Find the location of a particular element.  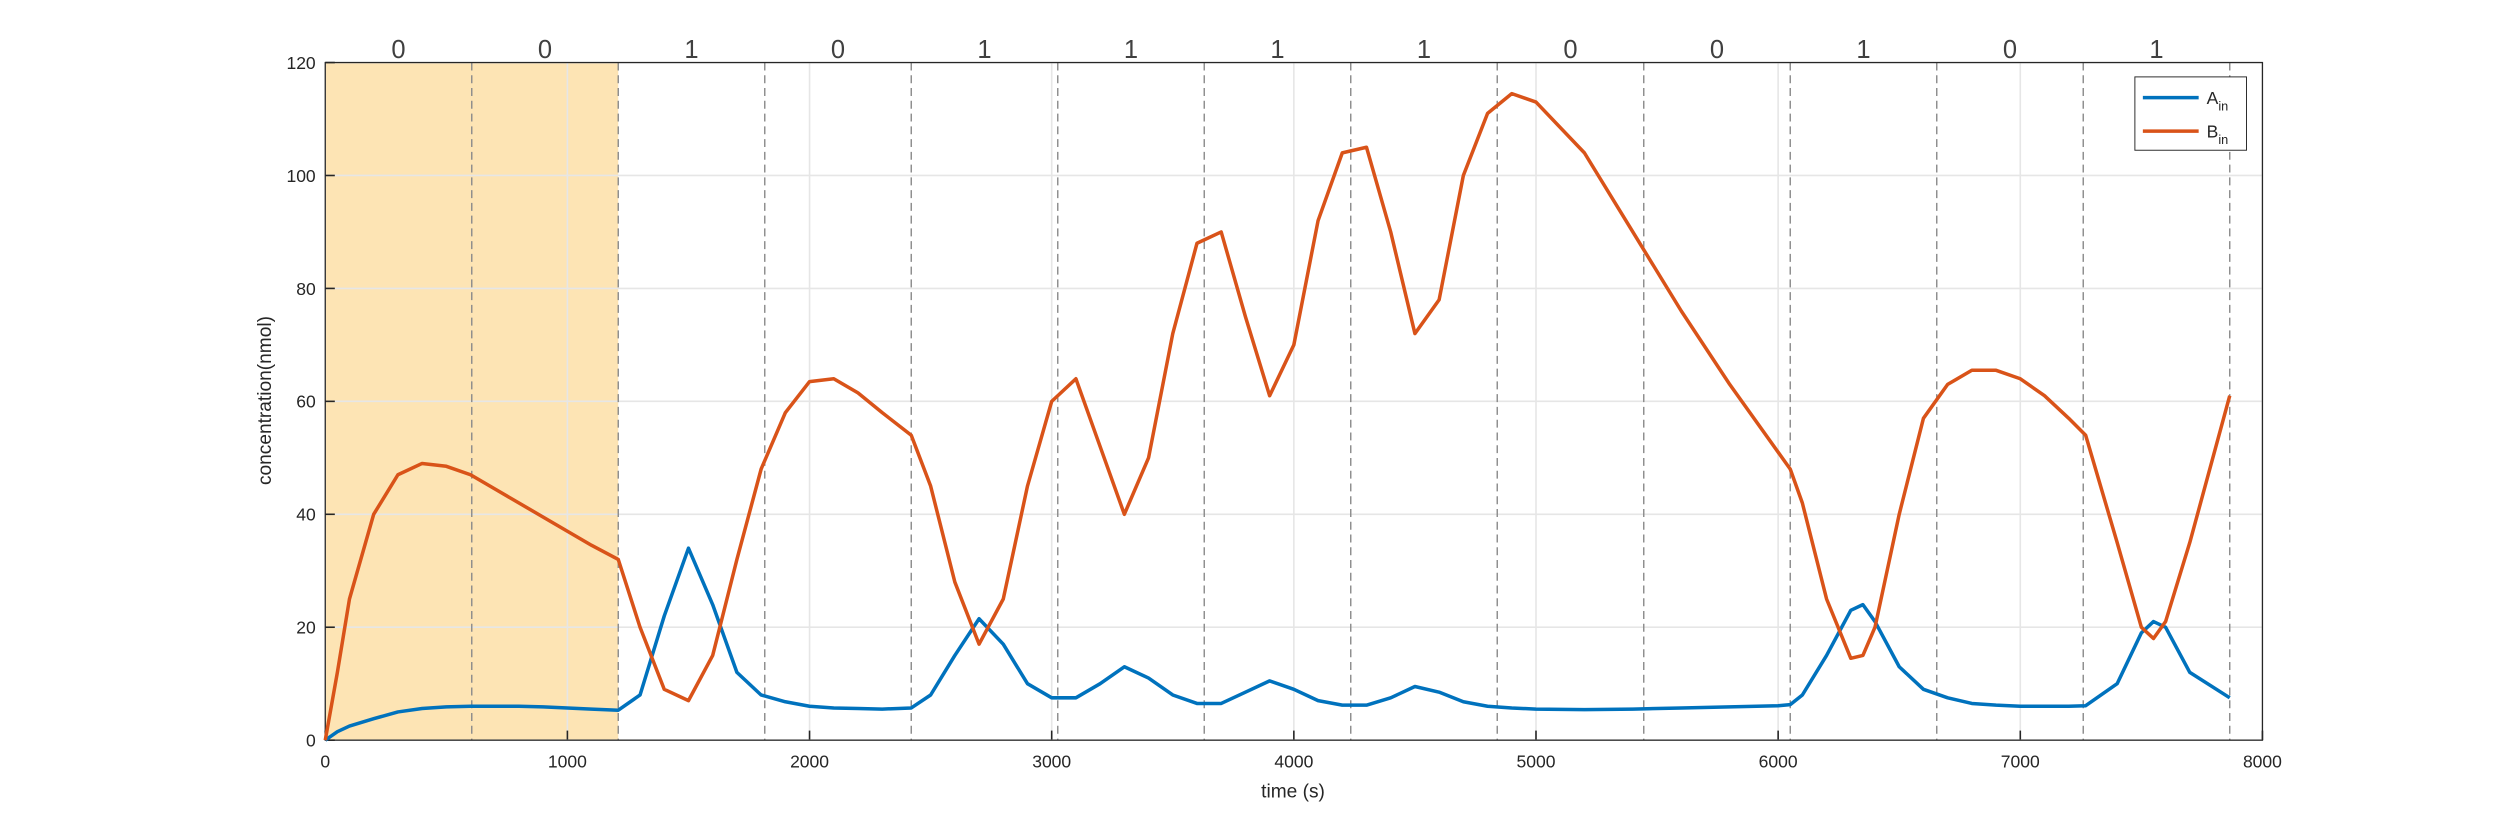

x-tick-label: 2000 is located at coordinates (809, 761).